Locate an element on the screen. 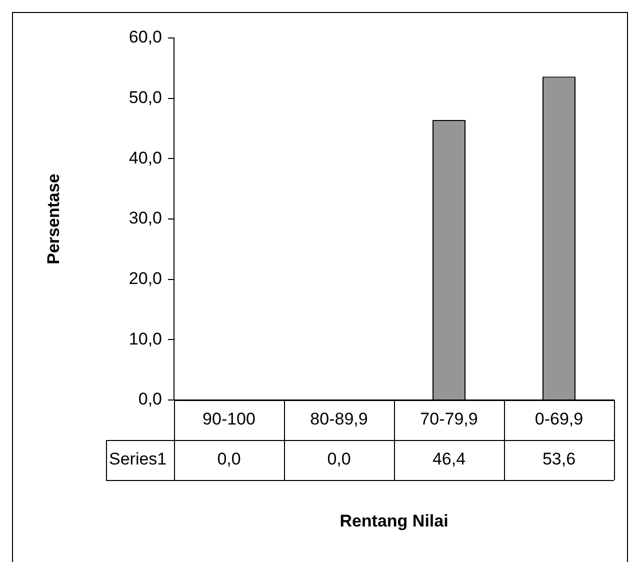  y-tick-label: 60,0 is located at coordinates (145, 37).